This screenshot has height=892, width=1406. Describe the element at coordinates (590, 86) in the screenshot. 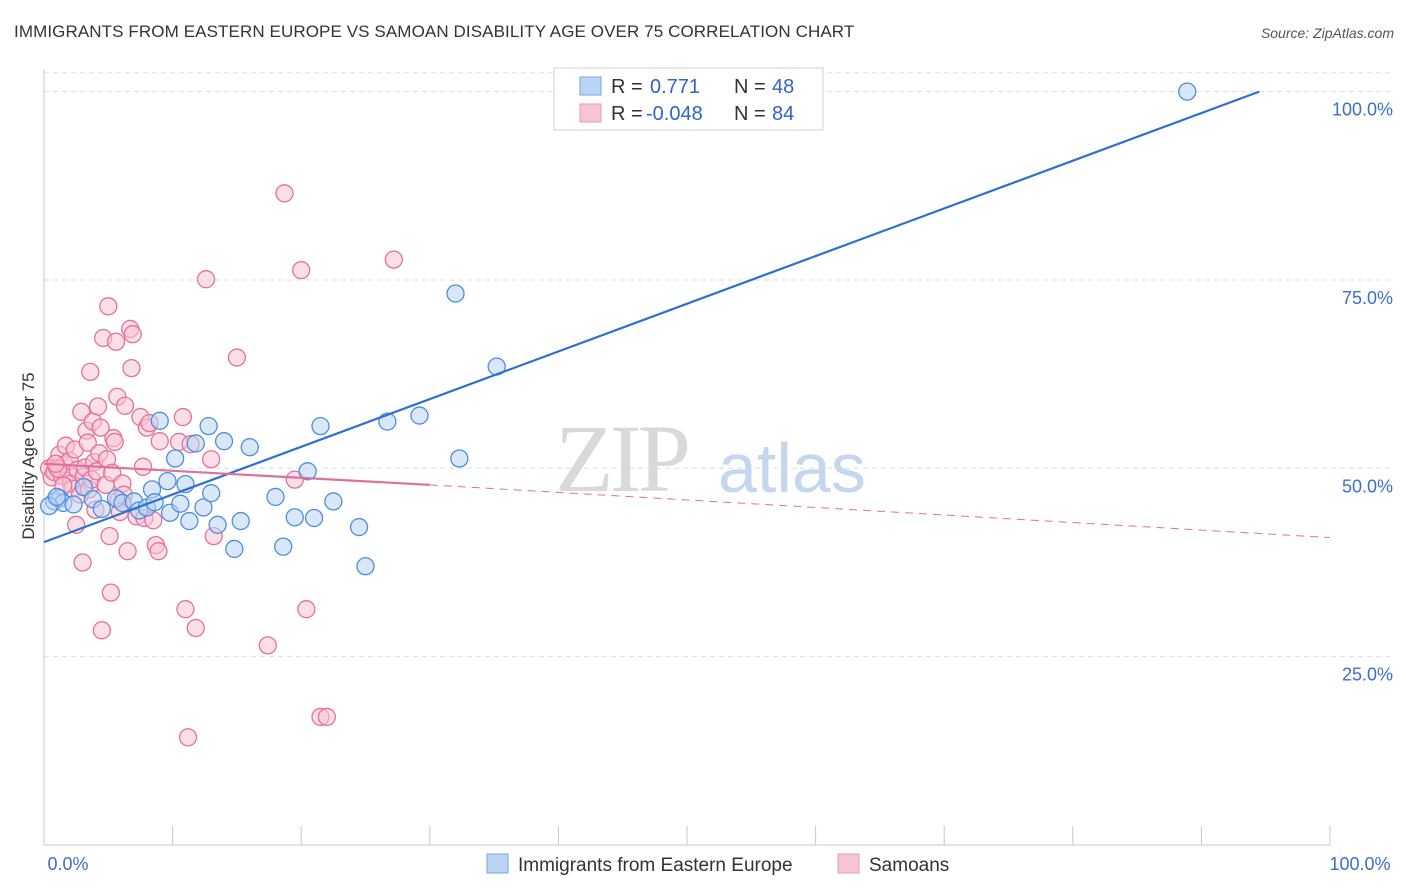

I see `legend-swatch-blue` at that location.